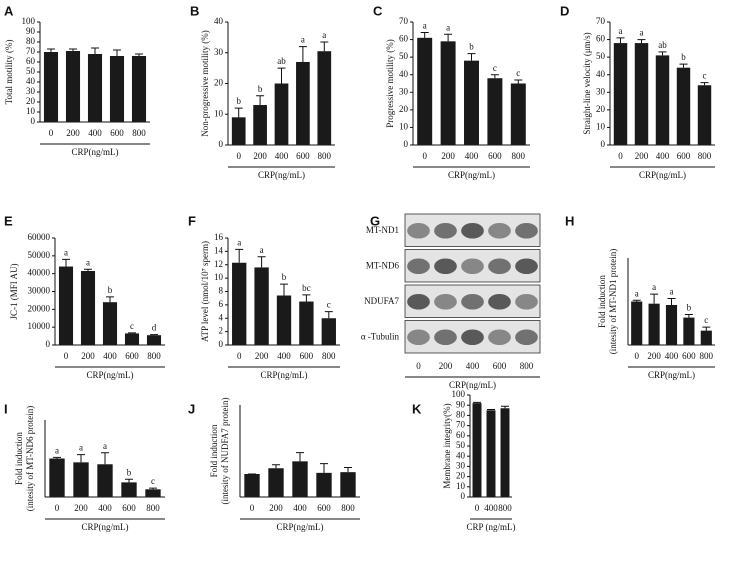  I want to click on y-tick-label: 30, so click(219, 52).